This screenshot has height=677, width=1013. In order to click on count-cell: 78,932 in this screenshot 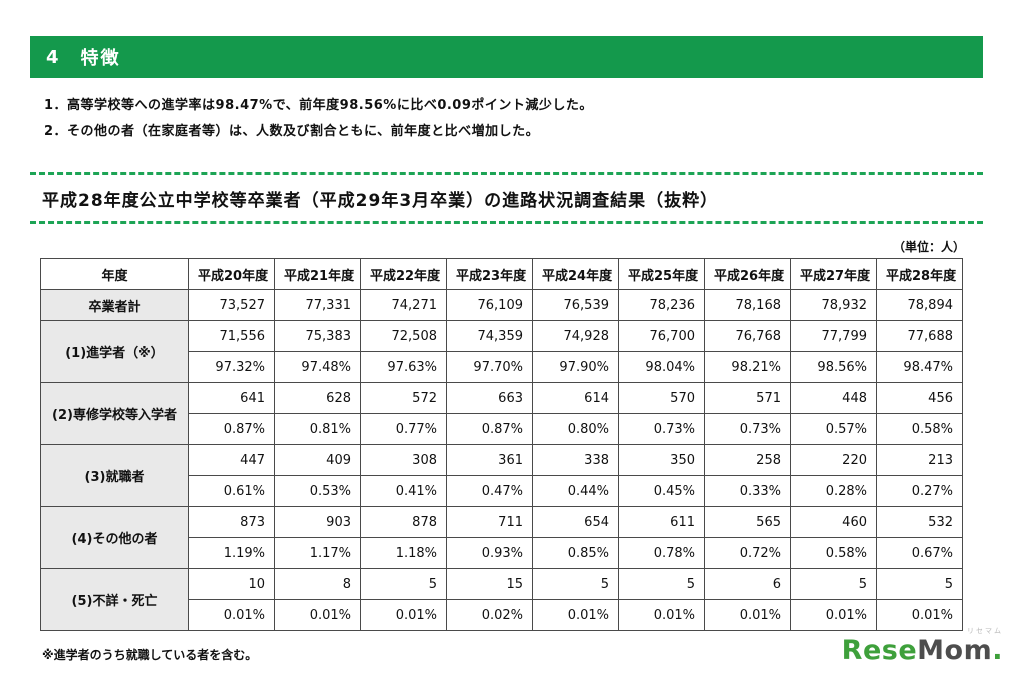, I will do `click(833, 305)`.